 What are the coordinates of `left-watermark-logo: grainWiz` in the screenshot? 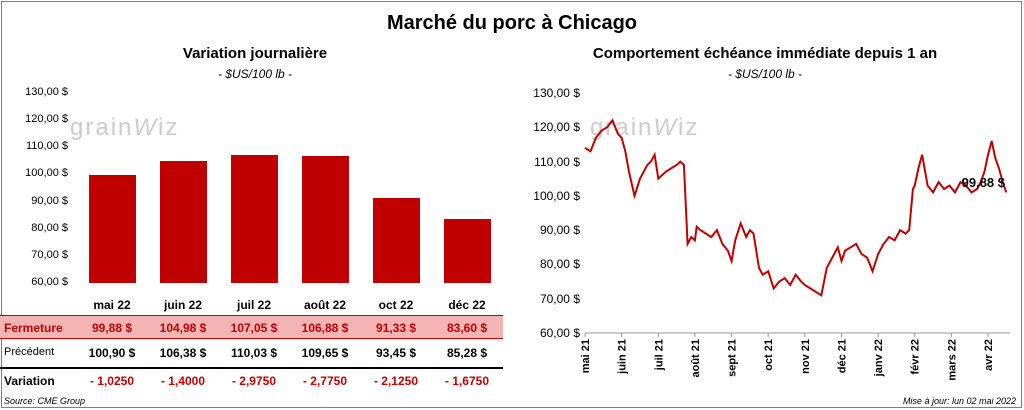 It's located at (125, 127).